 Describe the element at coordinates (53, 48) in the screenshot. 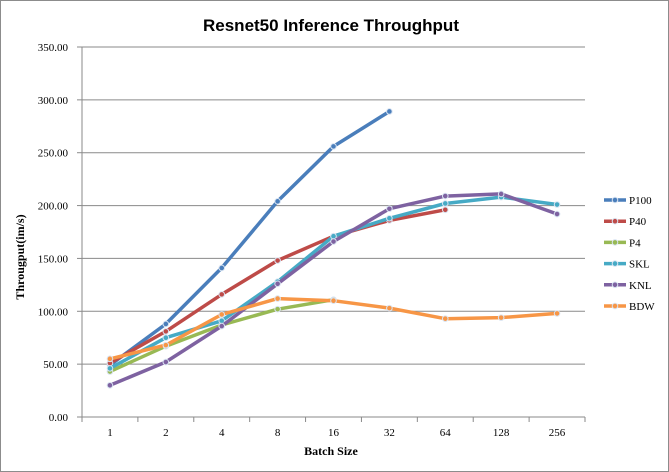

I see `y-tick-label: 350.00` at that location.